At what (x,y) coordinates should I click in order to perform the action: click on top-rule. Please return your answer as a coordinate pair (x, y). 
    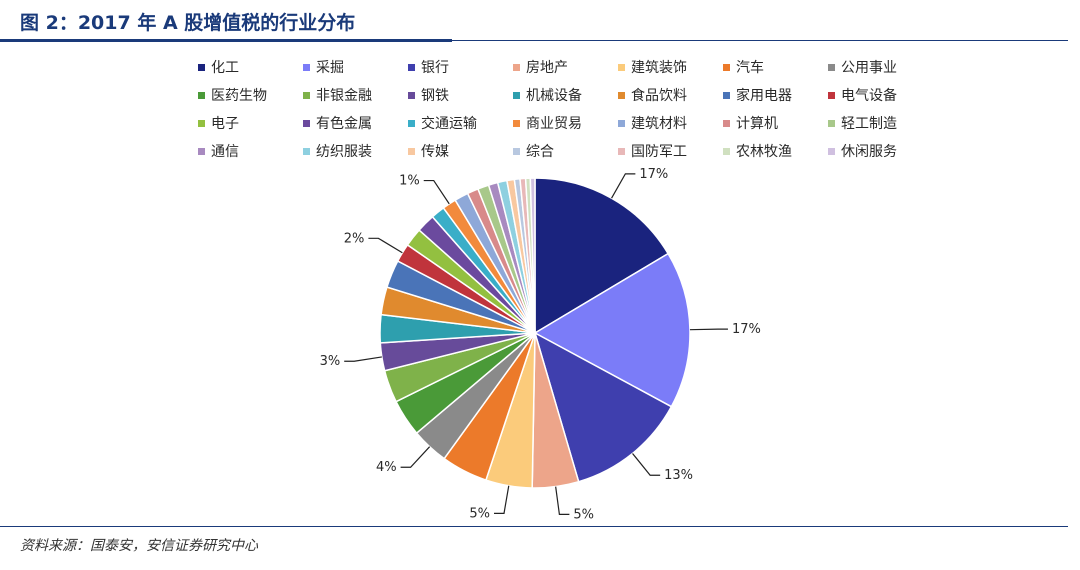
    Looking at the image, I should click on (534, 40).